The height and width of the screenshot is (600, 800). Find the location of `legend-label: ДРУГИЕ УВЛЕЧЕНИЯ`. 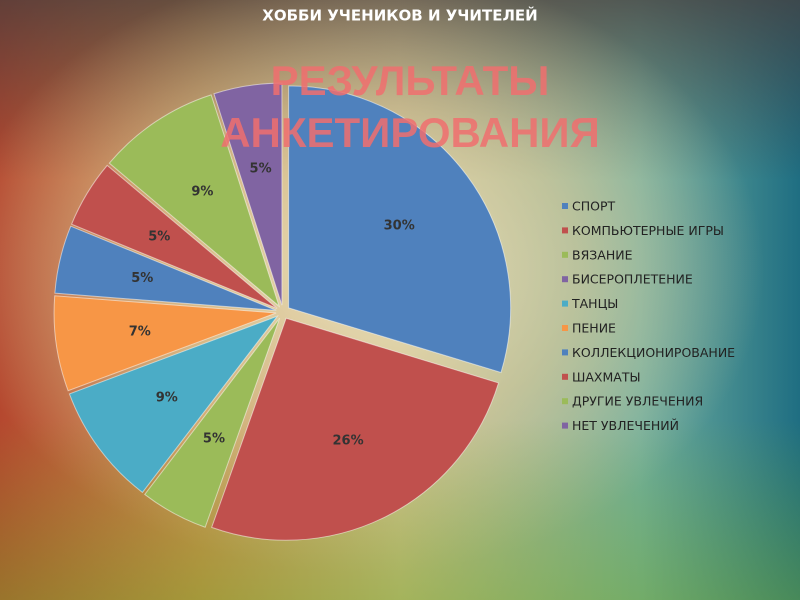

legend-label: ДРУГИЕ УВЛЕЧЕНИЯ is located at coordinates (637, 401).